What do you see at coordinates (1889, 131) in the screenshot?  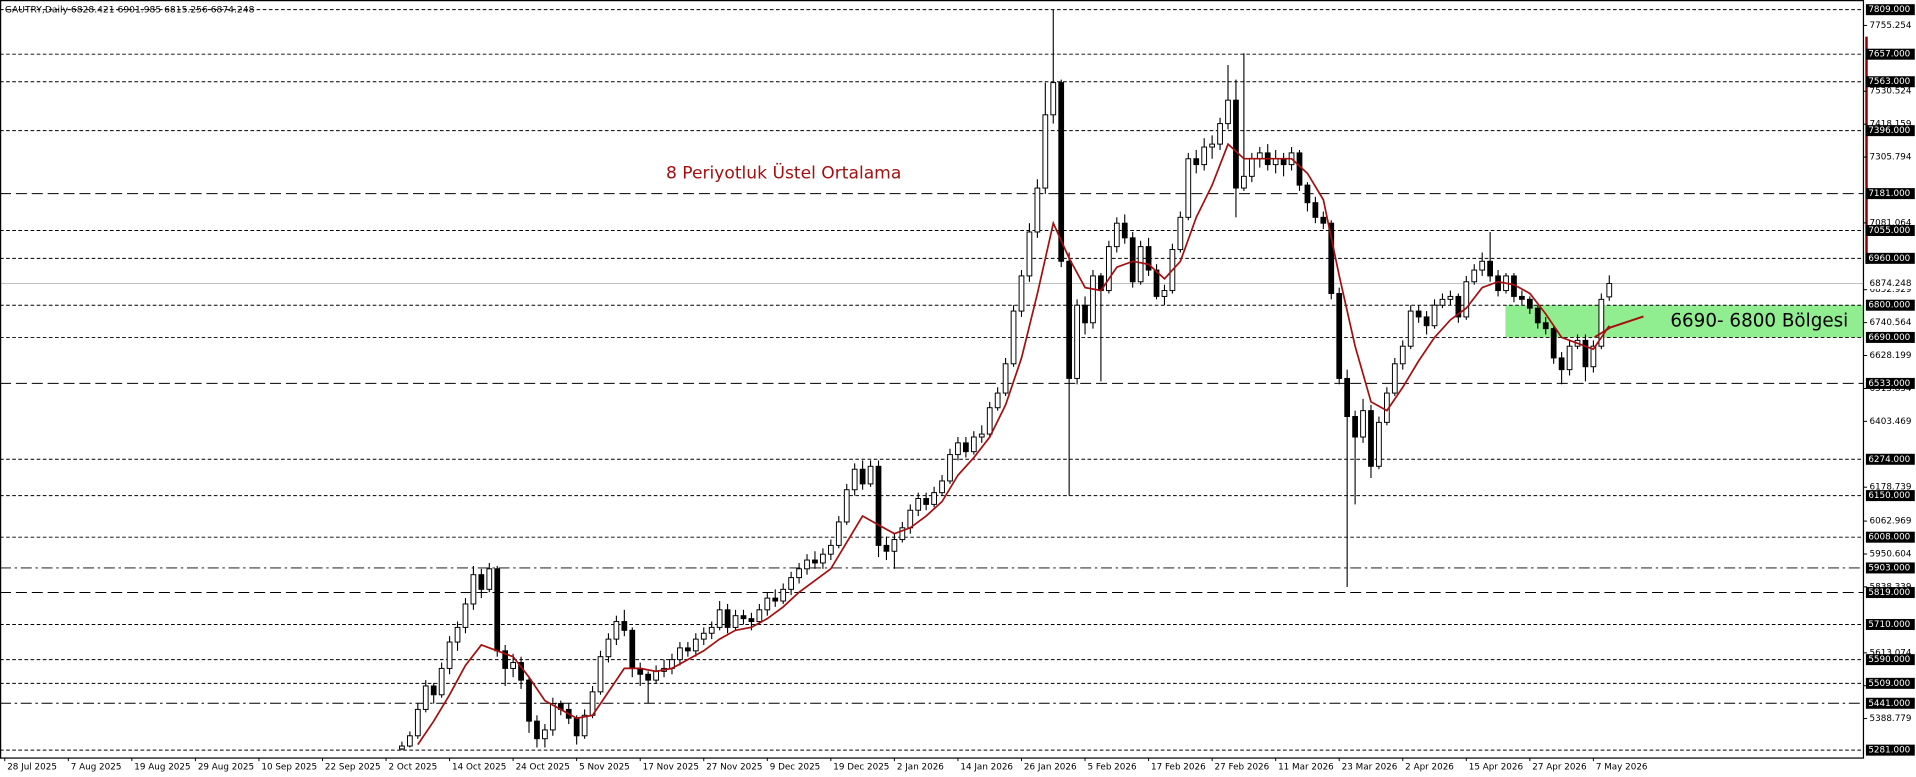 I see `level-label: 7396.000` at bounding box center [1889, 131].